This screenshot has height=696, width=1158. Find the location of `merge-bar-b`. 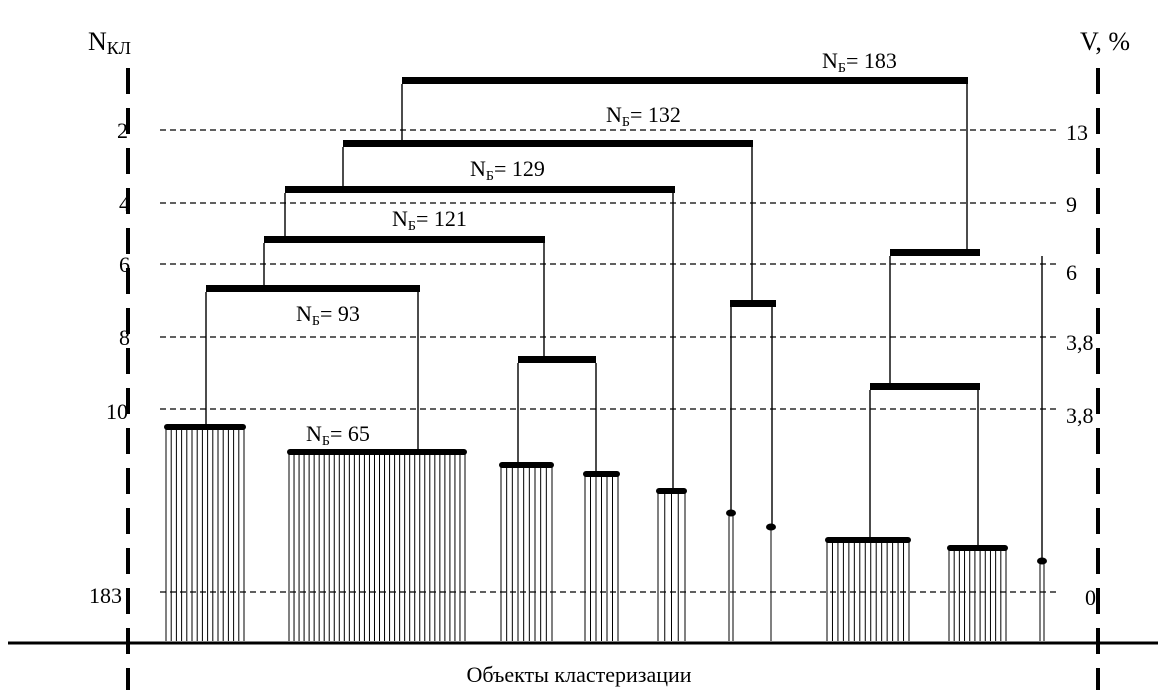

merge-bar-b is located at coordinates (753, 303).